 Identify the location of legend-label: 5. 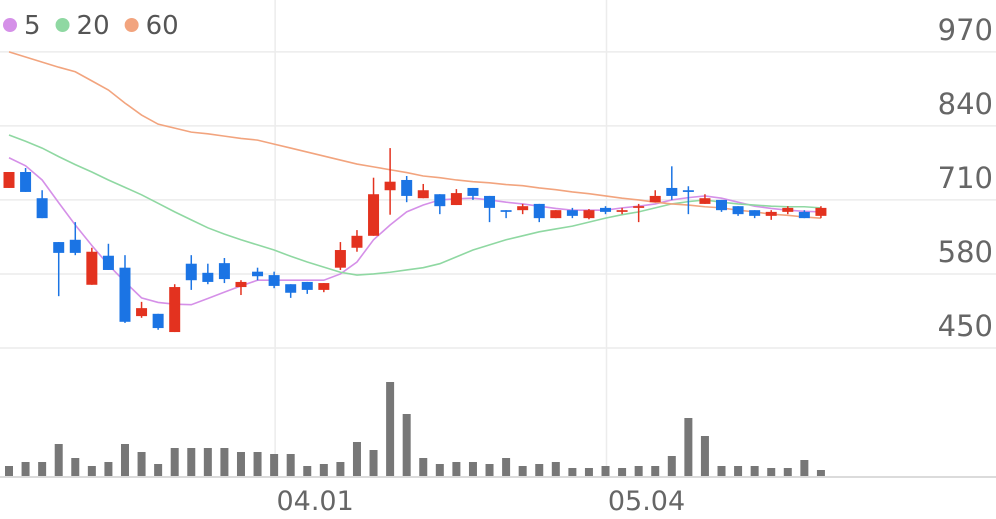
(32, 26).